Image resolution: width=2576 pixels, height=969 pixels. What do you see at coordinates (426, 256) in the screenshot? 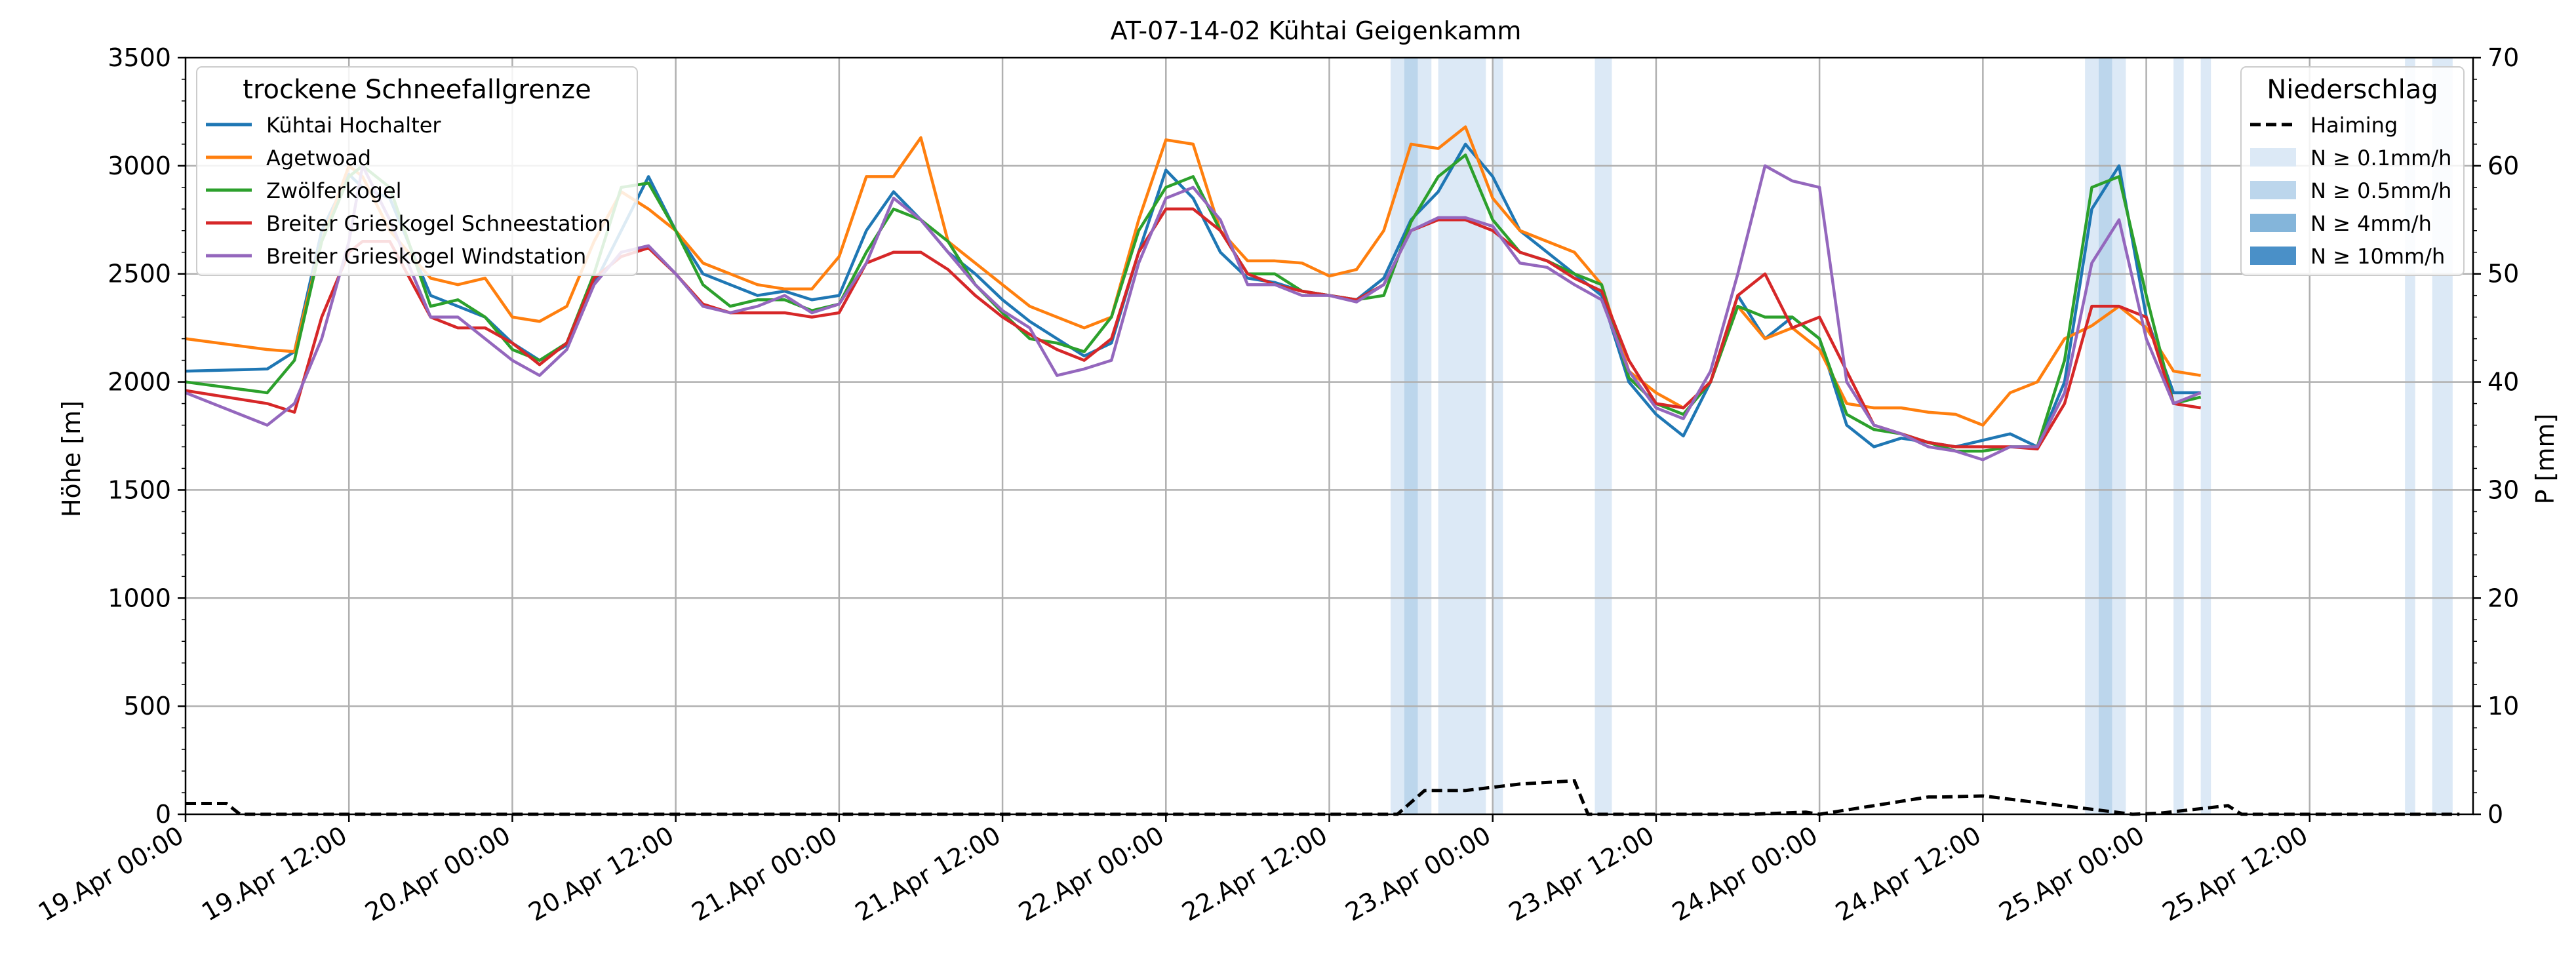
I see `legend-entry: Breiter Grieskogel Windstation` at bounding box center [426, 256].